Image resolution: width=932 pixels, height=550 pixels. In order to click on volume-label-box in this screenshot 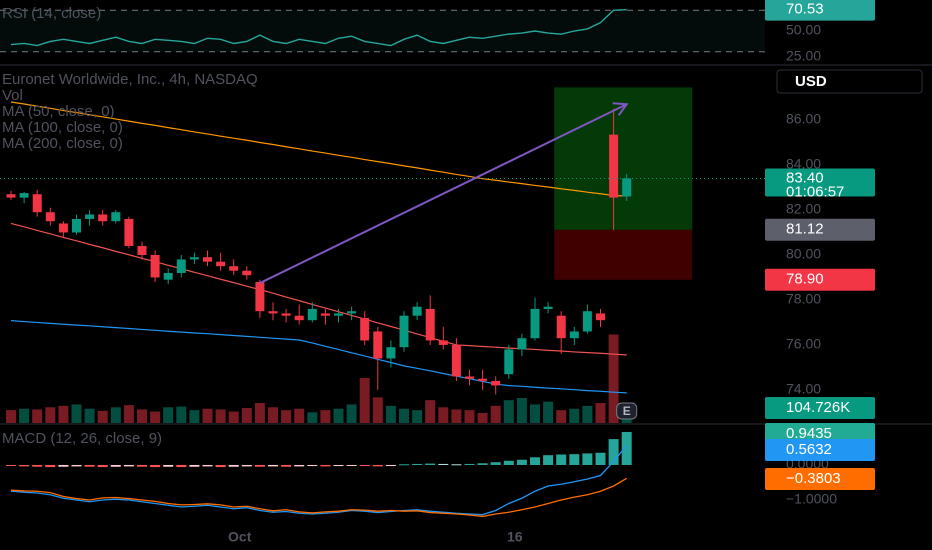, I will do `click(820, 408)`.